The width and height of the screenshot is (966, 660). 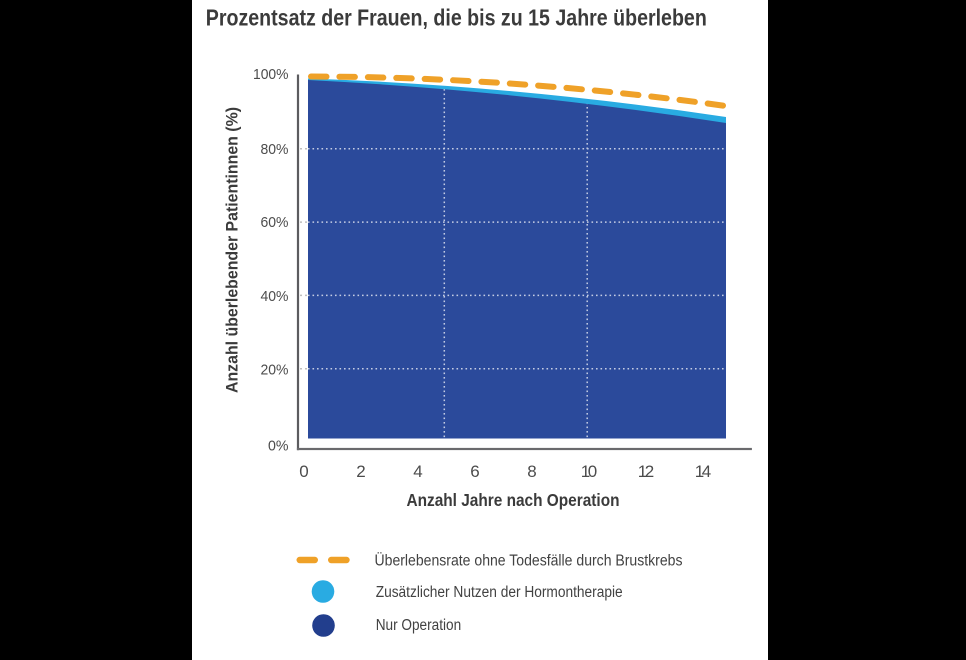 I want to click on svg-text: 14, so click(x=703, y=471).